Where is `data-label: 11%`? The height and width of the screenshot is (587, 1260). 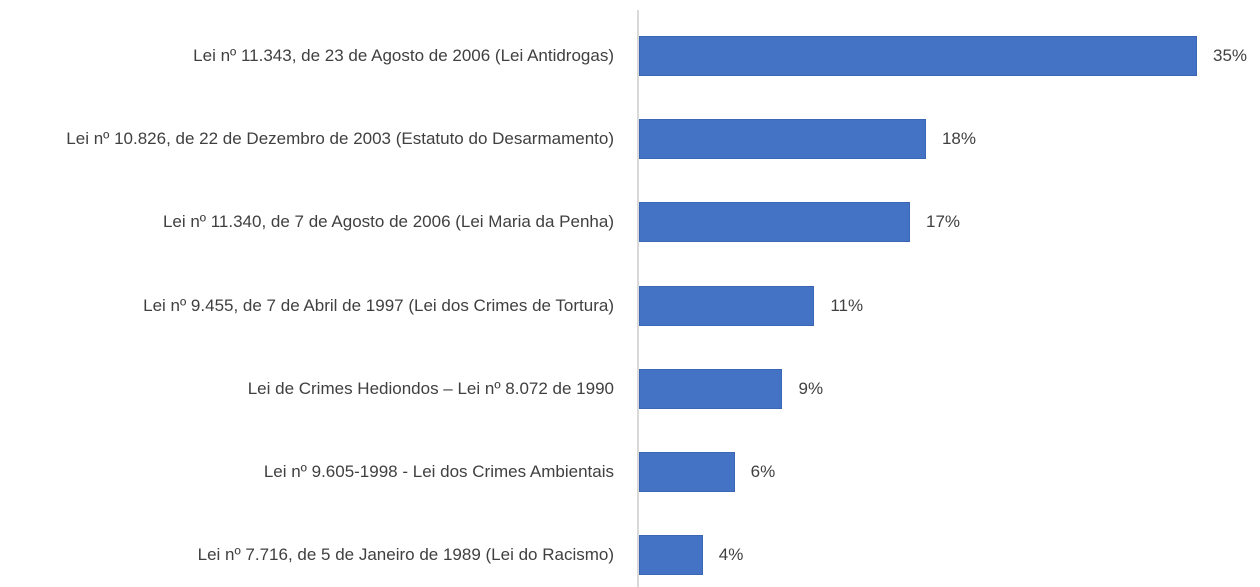
data-label: 11% is located at coordinates (847, 305).